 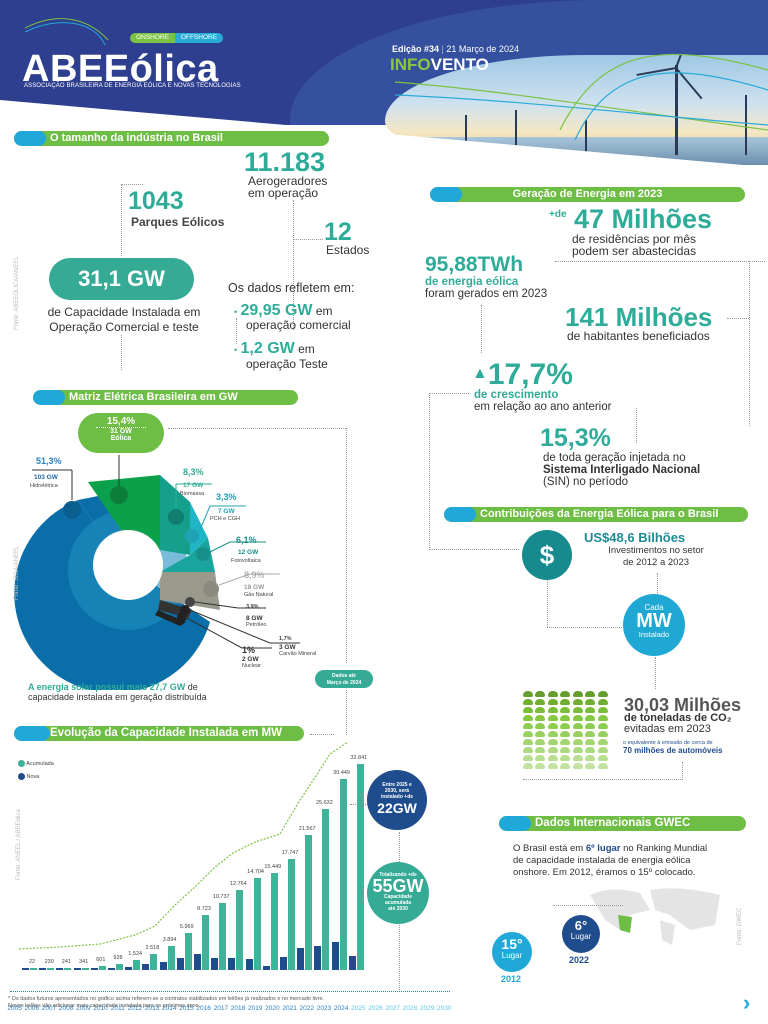 I want to click on hydro-pct: 51,3%, so click(x=49, y=461).